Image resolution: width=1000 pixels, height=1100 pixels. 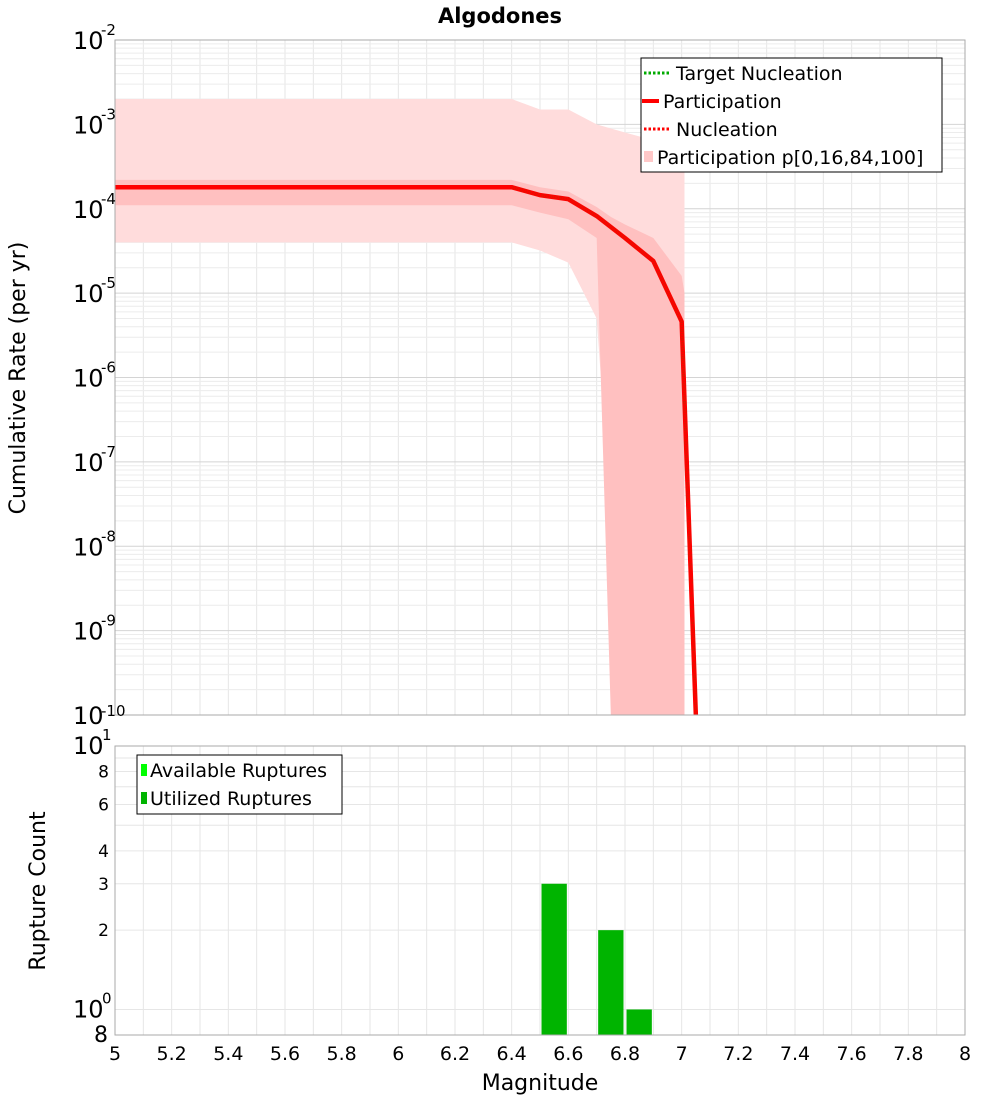 I want to click on x-tick-label: 6.4, so click(x=512, y=1054).